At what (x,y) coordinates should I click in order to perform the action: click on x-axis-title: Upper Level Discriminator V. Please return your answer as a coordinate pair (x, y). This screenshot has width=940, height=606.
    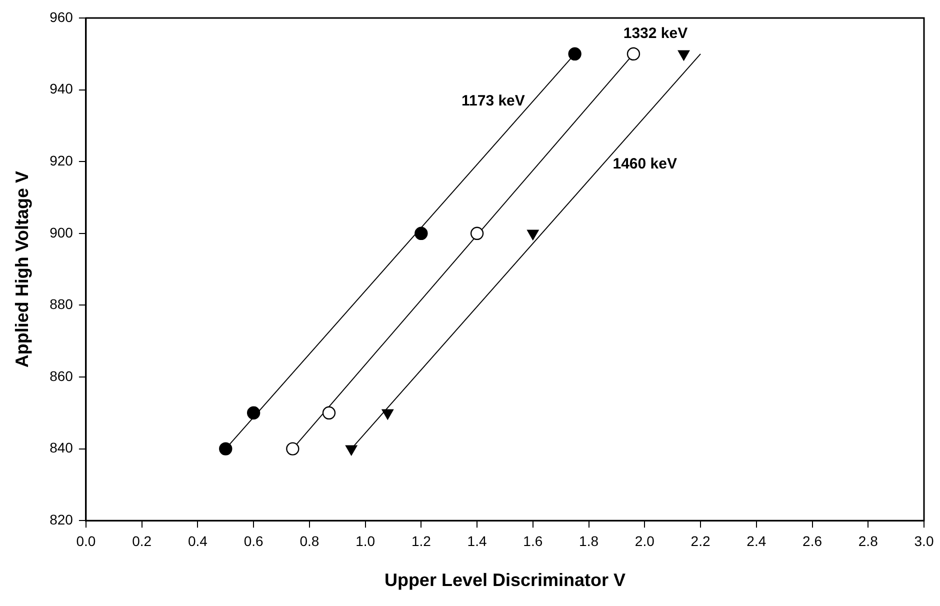
    Looking at the image, I should click on (505, 580).